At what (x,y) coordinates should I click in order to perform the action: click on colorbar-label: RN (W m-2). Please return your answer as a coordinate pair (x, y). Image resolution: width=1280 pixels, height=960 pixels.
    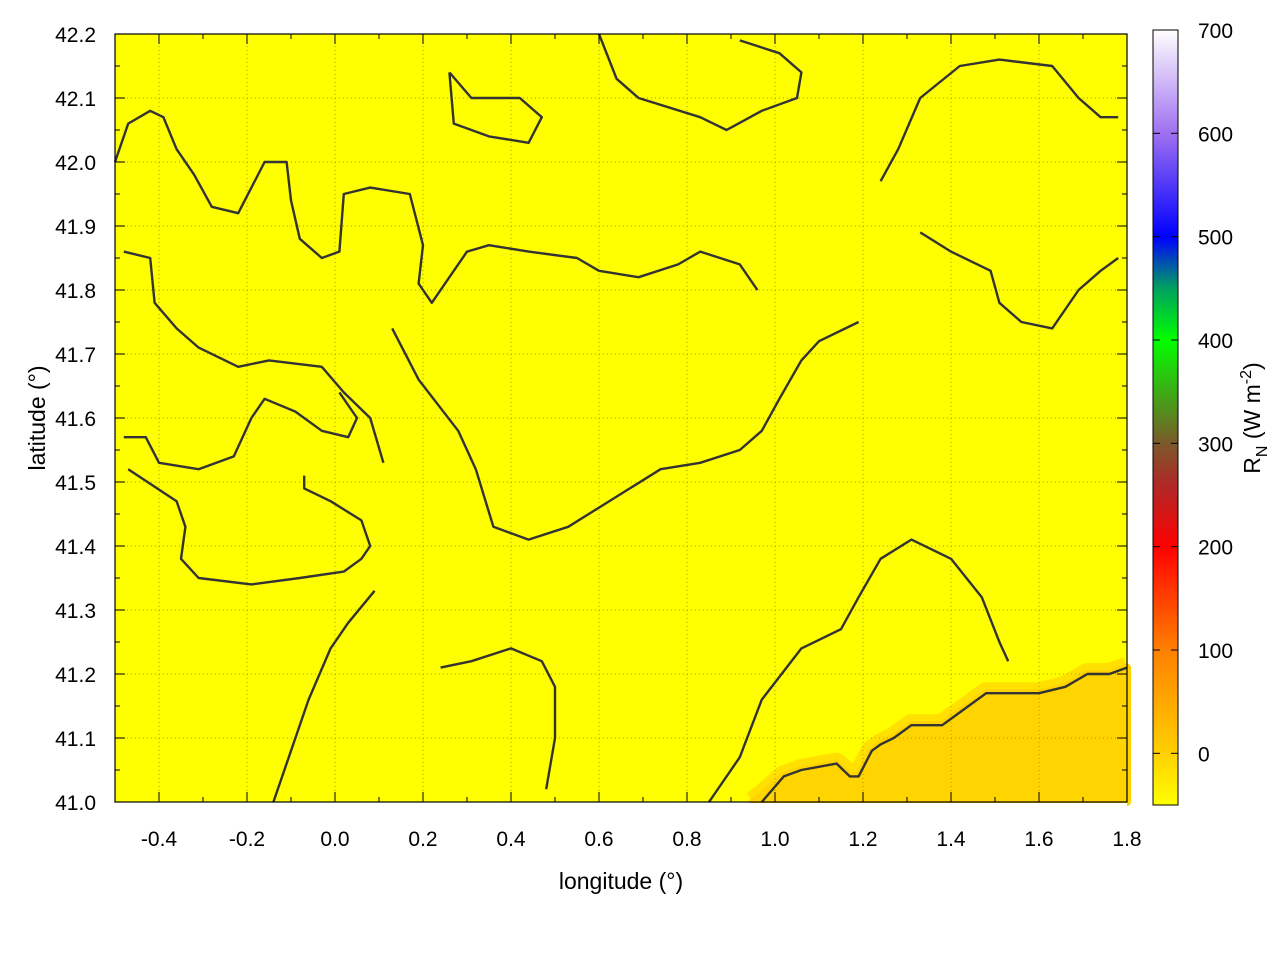
    Looking at the image, I should click on (1254, 417).